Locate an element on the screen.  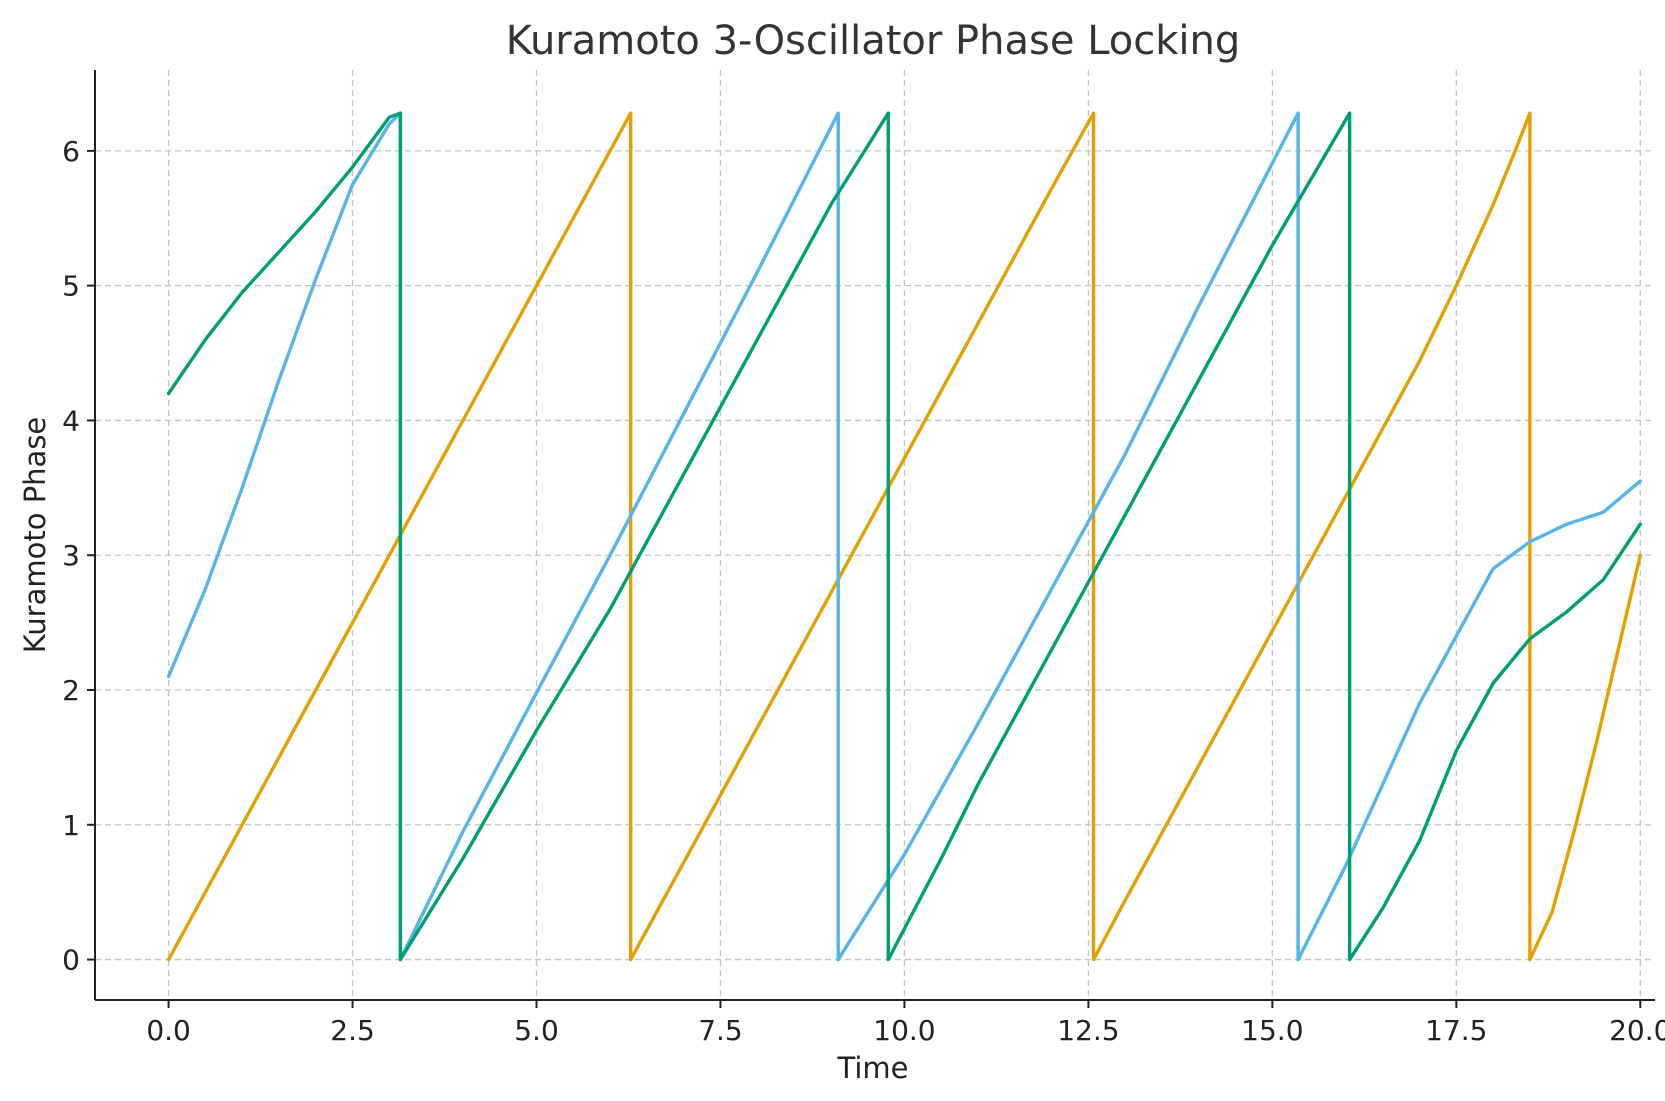
x-tick-label: 7.5 is located at coordinates (720, 1030).